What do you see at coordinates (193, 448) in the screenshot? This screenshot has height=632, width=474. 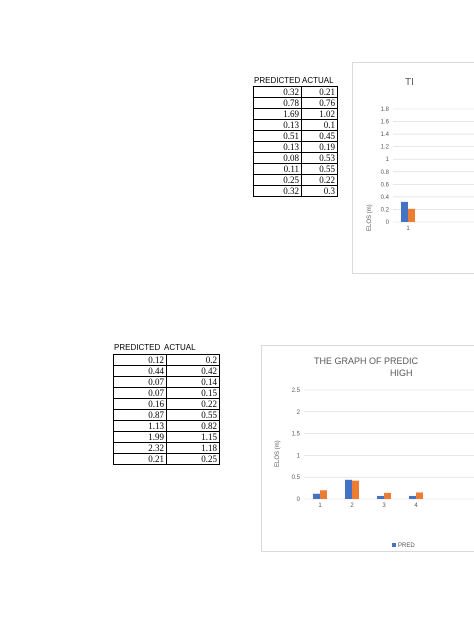 I see `actual-cell: 1.18` at bounding box center [193, 448].